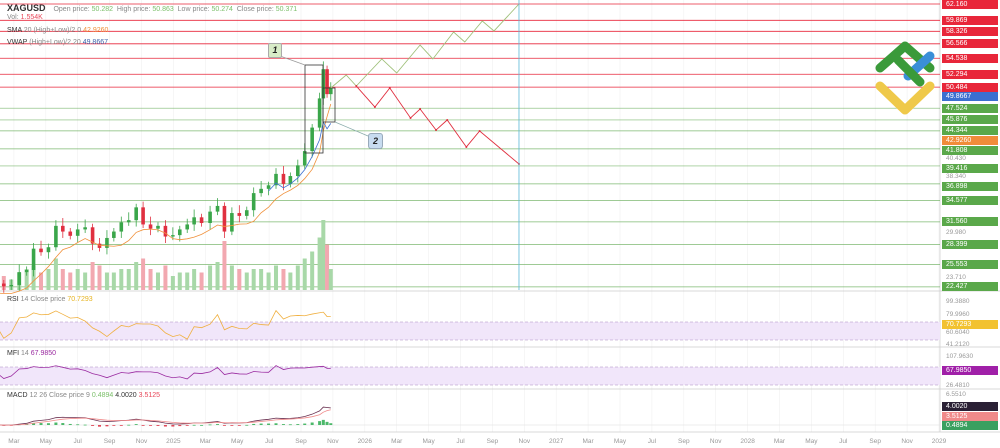 This screenshot has width=1000, height=448. I want to click on mfi-name: MFI, so click(13, 353).